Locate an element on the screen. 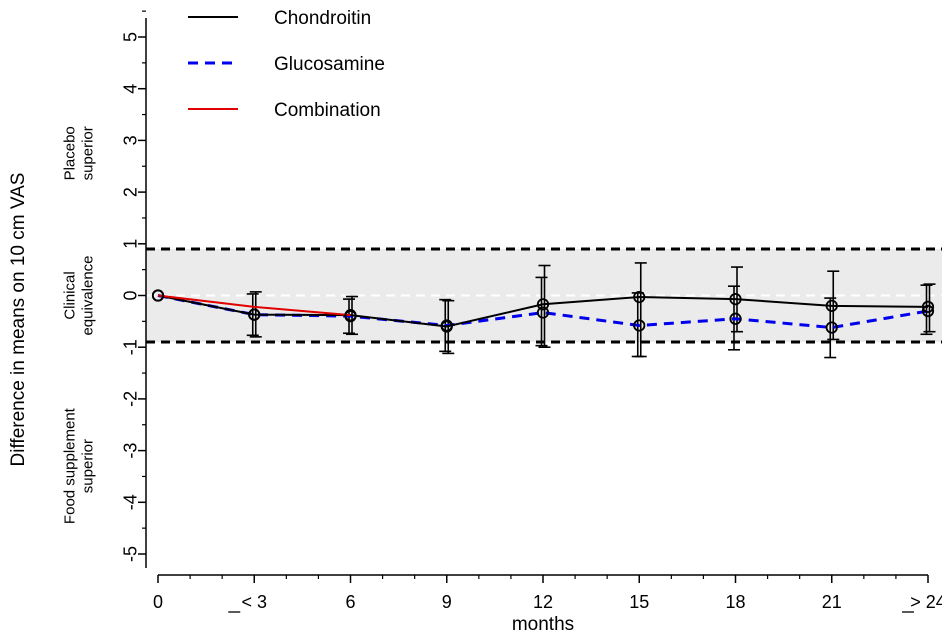  region-middle-line-2: equivalence is located at coordinates (87, 295).